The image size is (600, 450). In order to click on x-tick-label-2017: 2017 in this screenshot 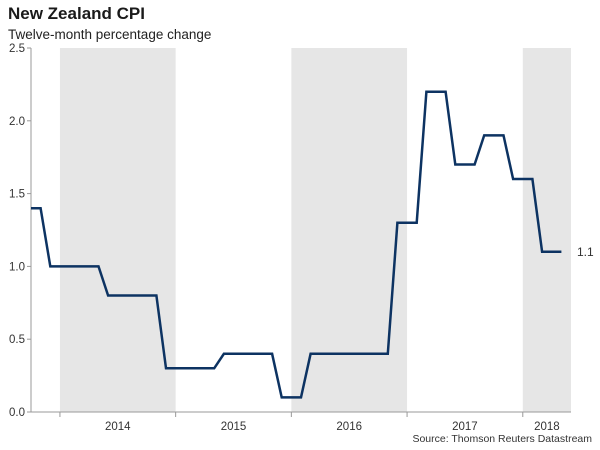, I will do `click(465, 427)`.